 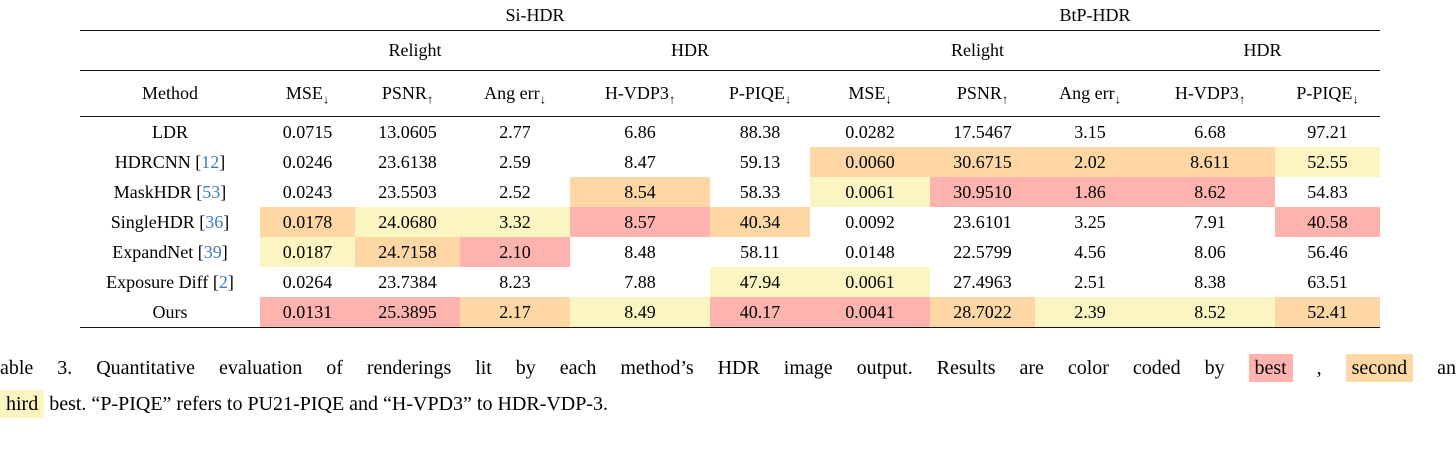 I want to click on subgroup-header-row: Relight HDR Relight HDR, so click(x=730, y=50).